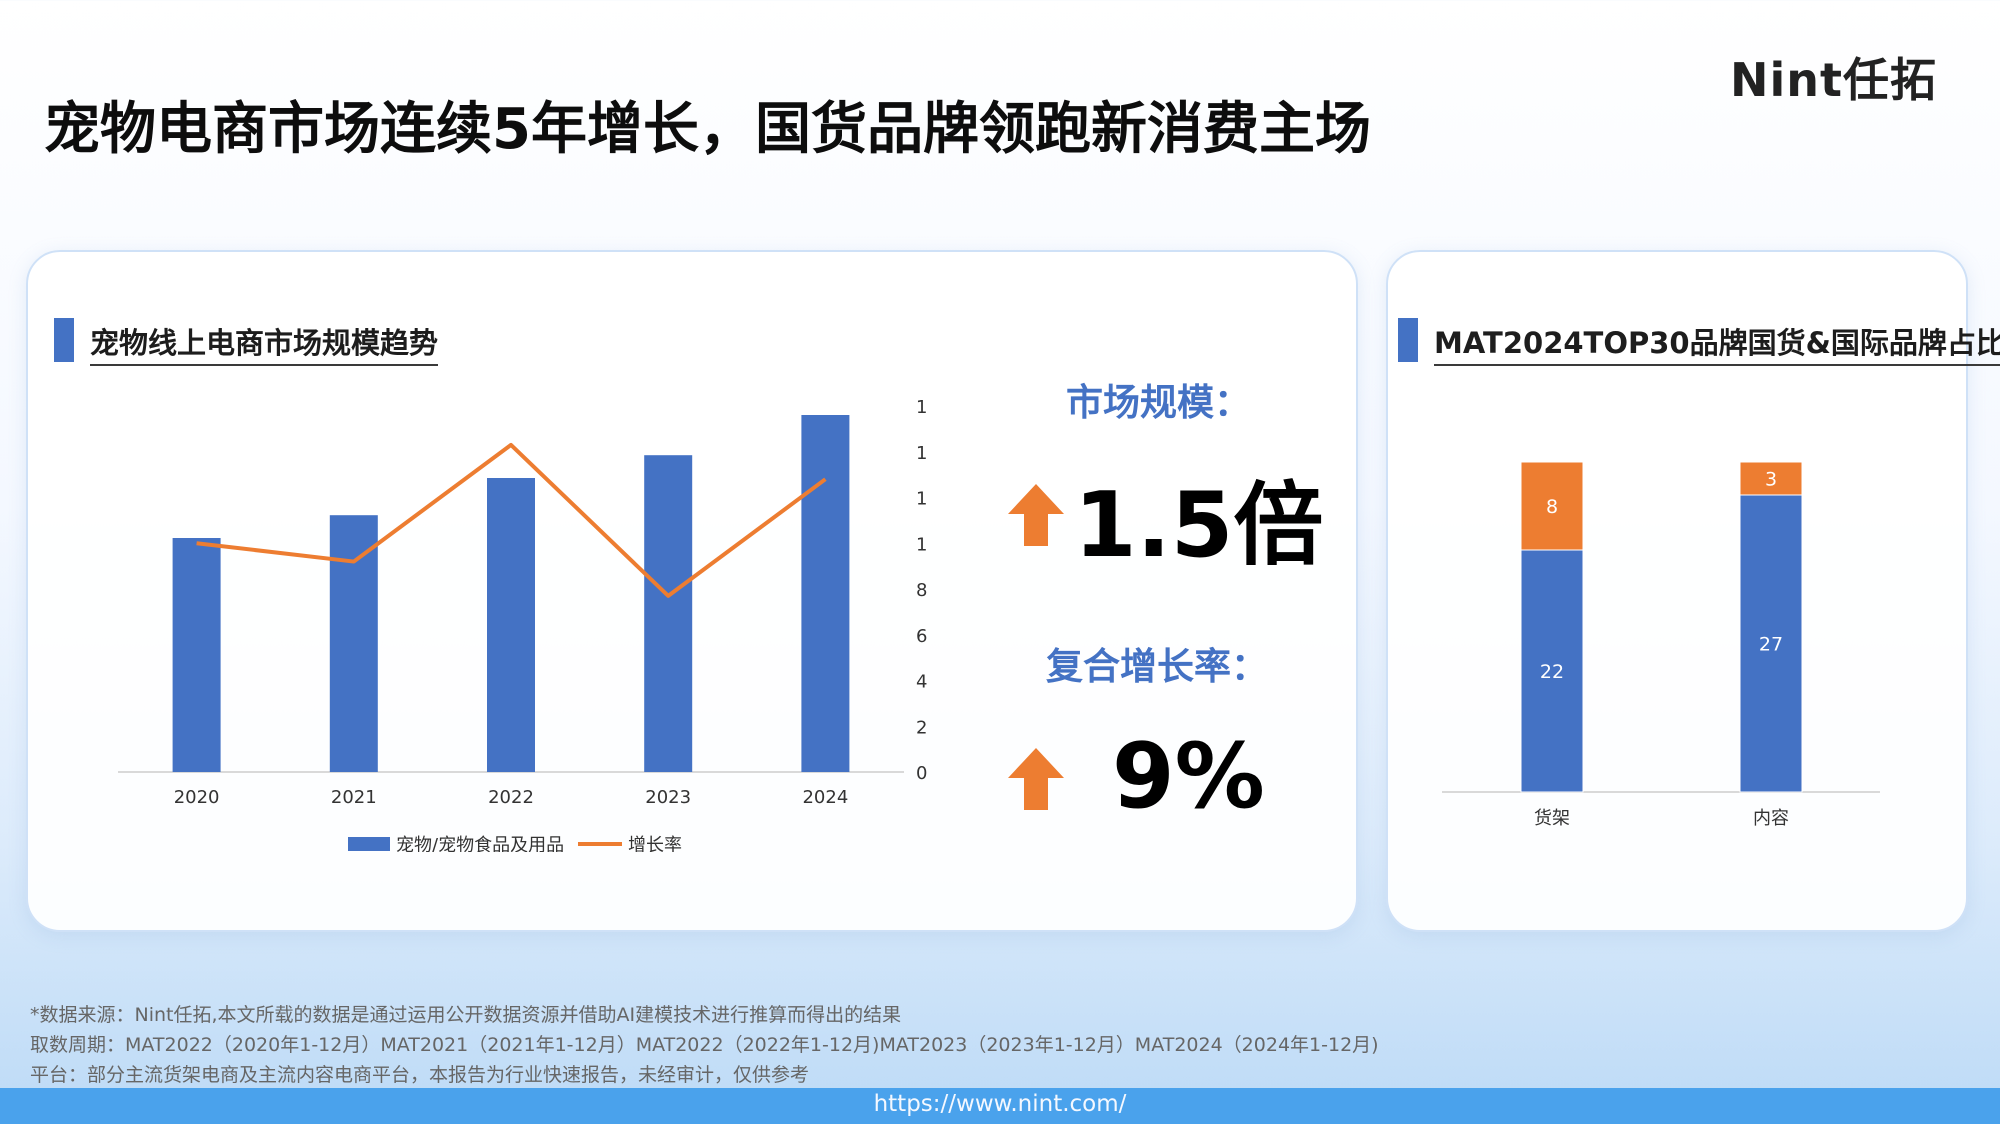 The height and width of the screenshot is (1124, 2000). Describe the element at coordinates (1157, 666) in the screenshot. I see `cagr-label: 复合增长率：` at that location.